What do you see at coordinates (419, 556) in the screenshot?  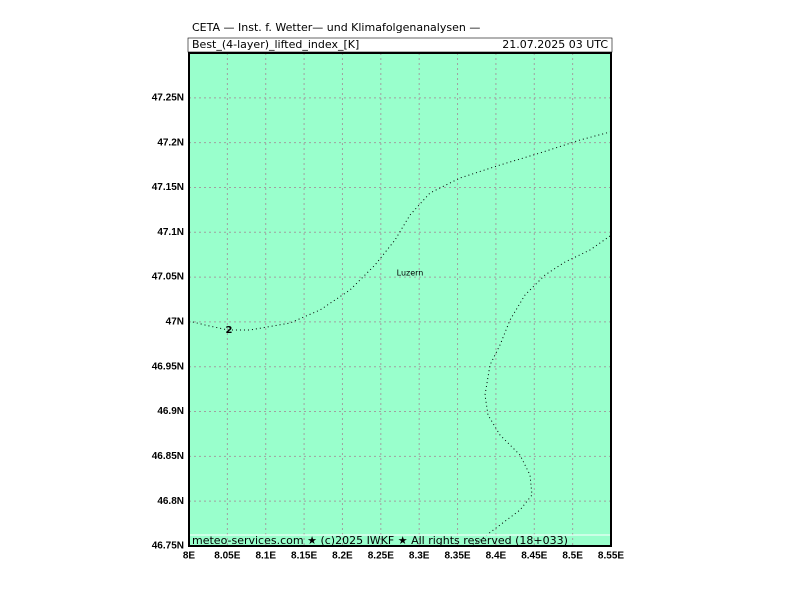 I see `x-tick-label: 8.3E` at bounding box center [419, 556].